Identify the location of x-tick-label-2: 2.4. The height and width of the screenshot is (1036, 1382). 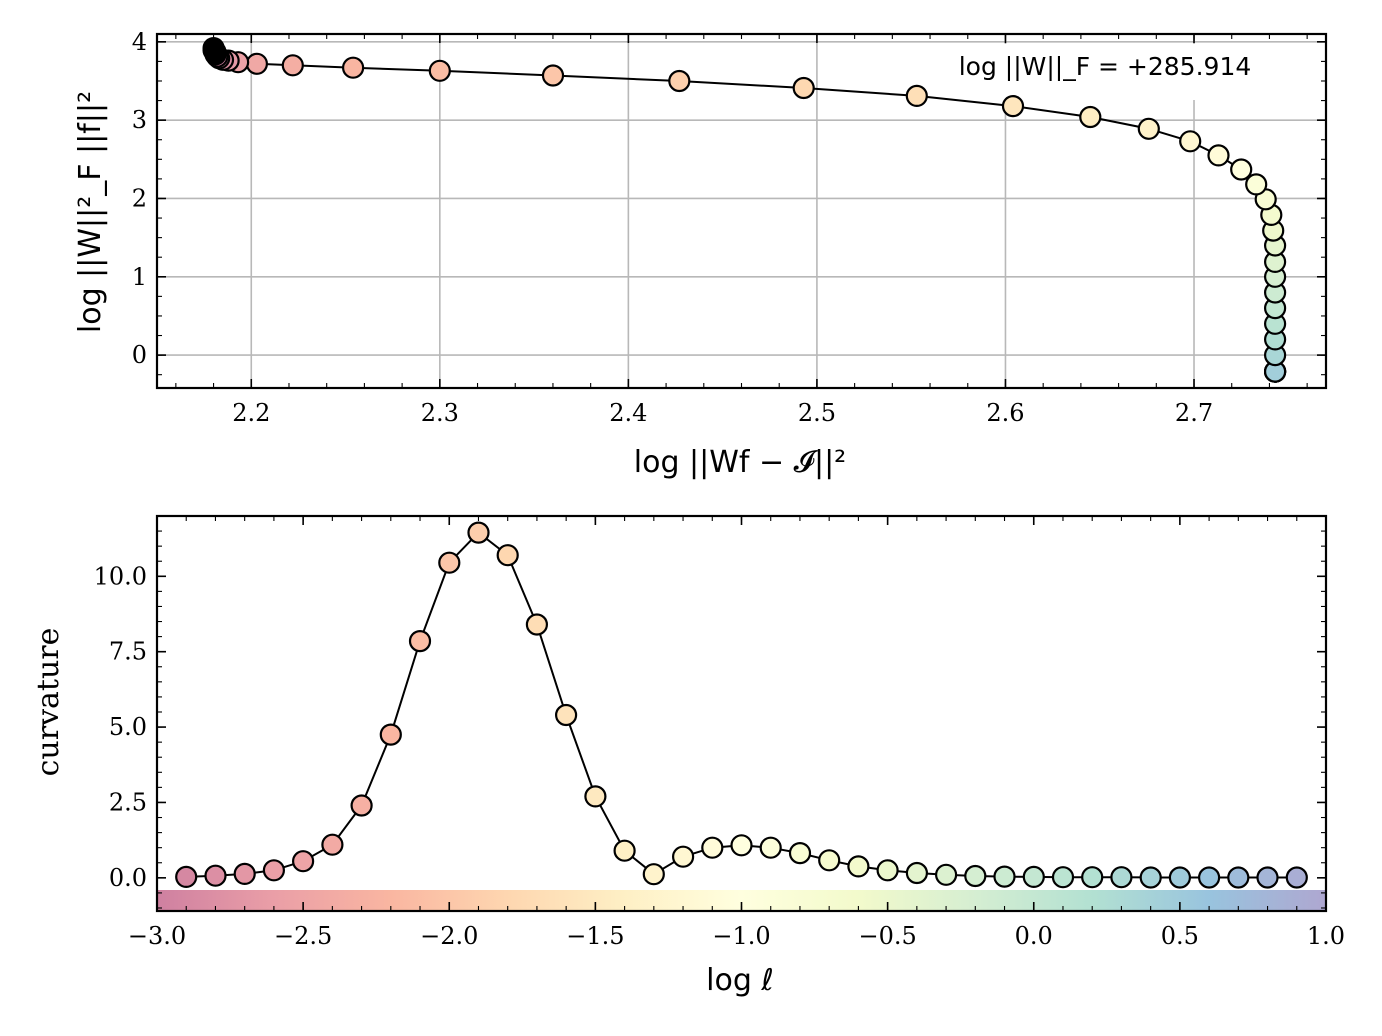
(628, 413).